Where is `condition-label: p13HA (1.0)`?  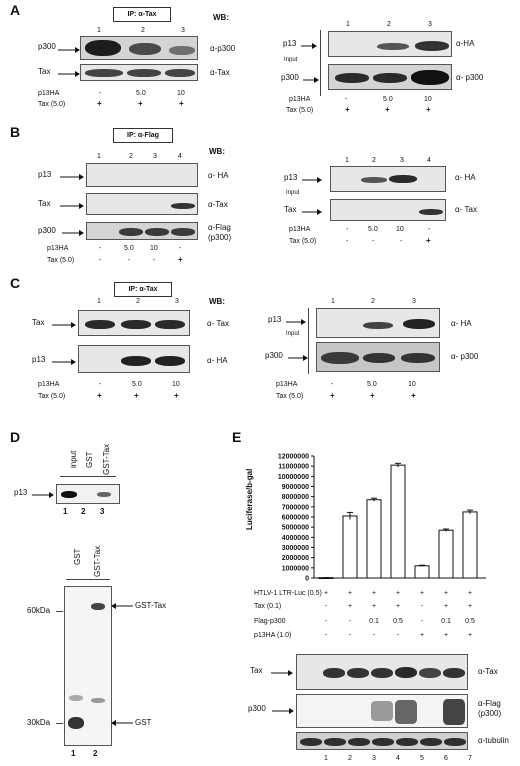 condition-label: p13HA (1.0) is located at coordinates (273, 635).